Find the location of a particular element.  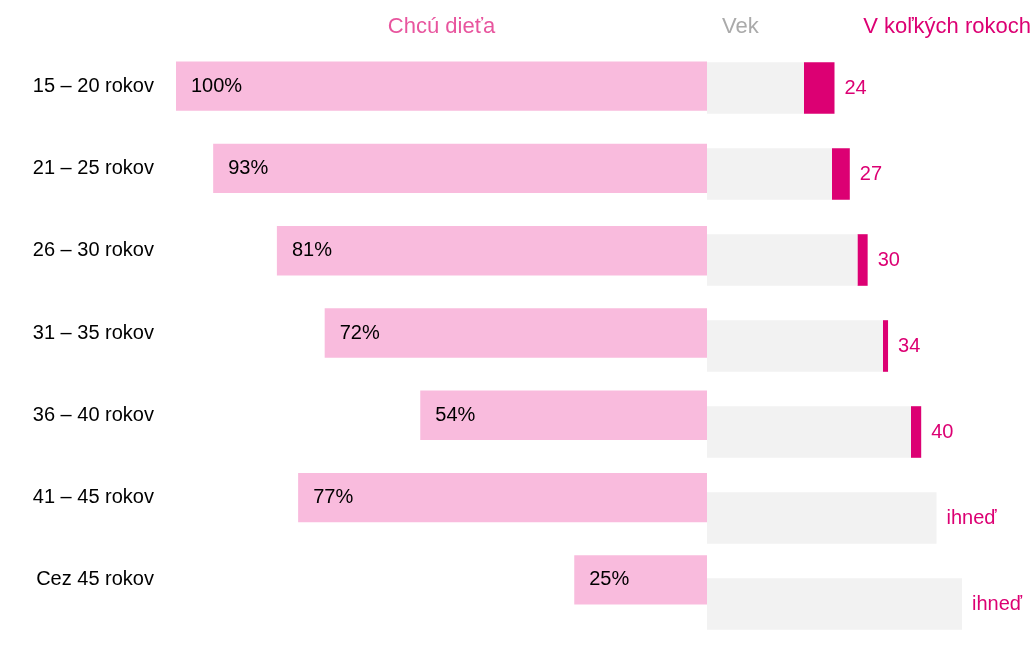

annotation: 27 is located at coordinates (871, 172).